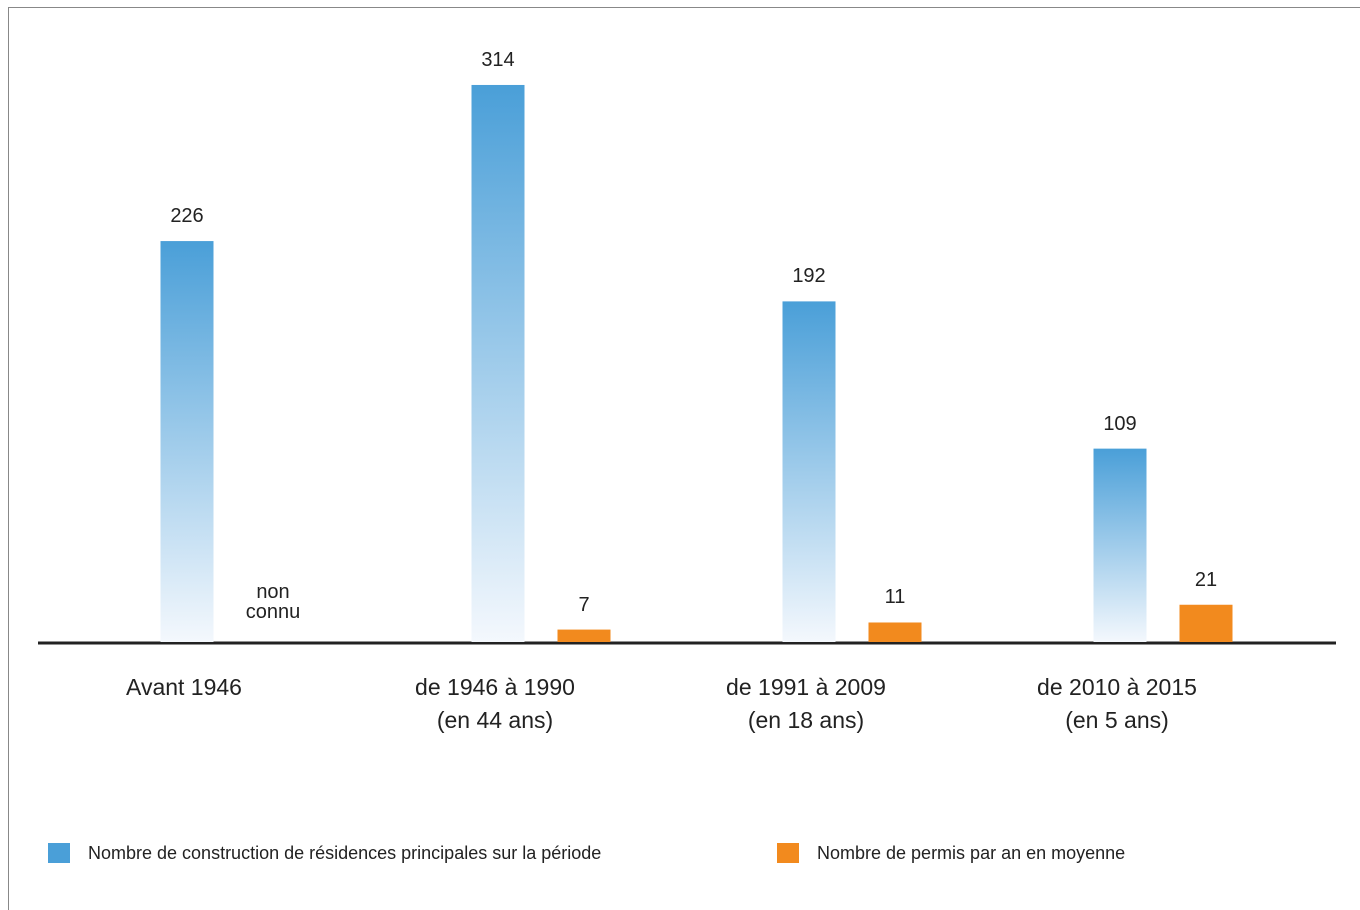 Image resolution: width=1360 pixels, height=910 pixels. I want to click on value-label: 109, so click(1120, 423).